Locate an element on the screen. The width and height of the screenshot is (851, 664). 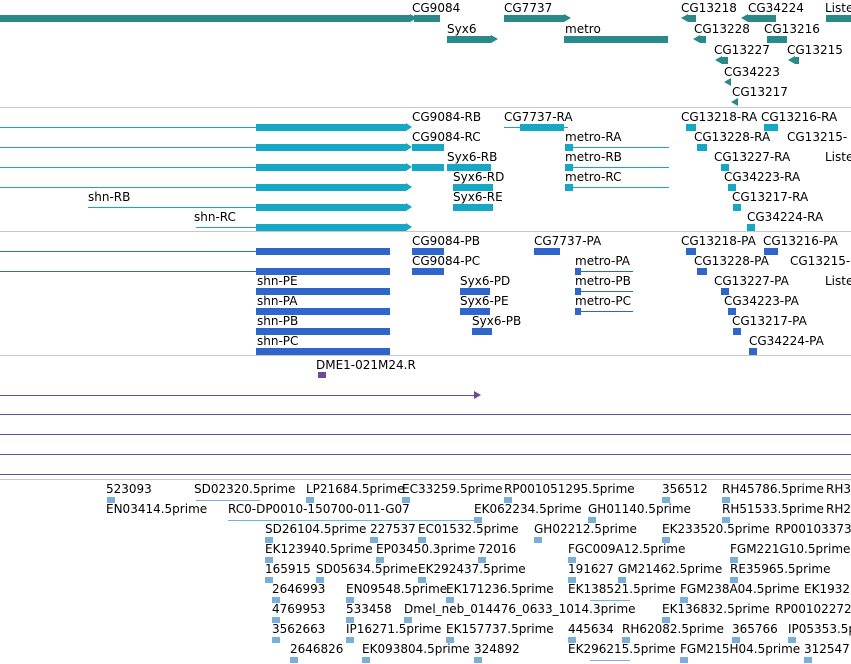
gene-feature-cg13216 is located at coordinates (777, 39).